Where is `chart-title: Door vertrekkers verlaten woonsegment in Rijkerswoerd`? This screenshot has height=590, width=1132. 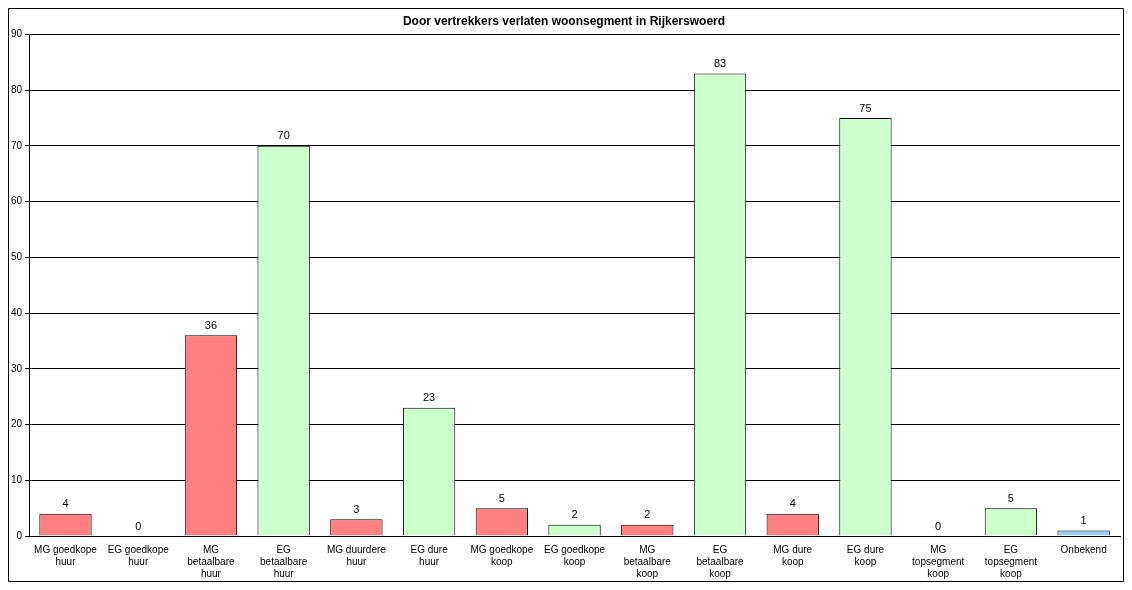
chart-title: Door vertrekkers verlaten woonsegment in Rijkerswoerd is located at coordinates (564, 20).